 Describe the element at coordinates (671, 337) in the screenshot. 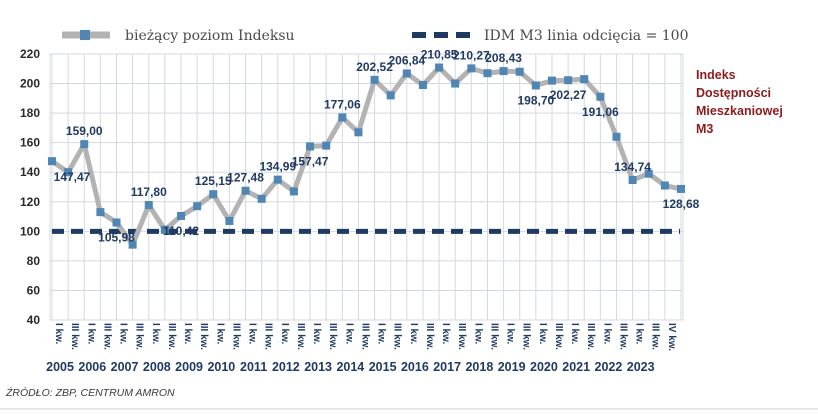

I see `x-tick-label: IV kw.` at that location.